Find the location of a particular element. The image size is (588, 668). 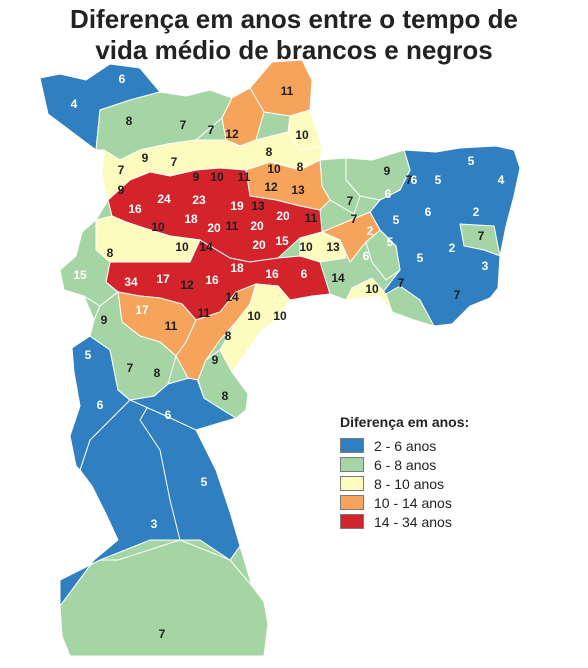

region-value-label: 34 is located at coordinates (131, 282).